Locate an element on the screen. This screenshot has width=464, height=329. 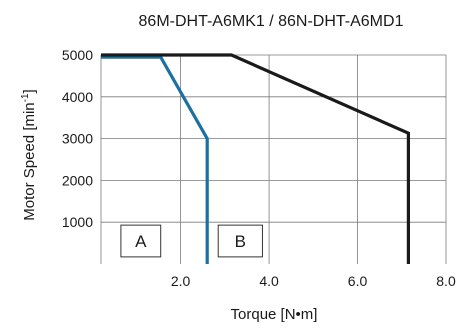
y-tick-label: 1000 is located at coordinates (77, 222).